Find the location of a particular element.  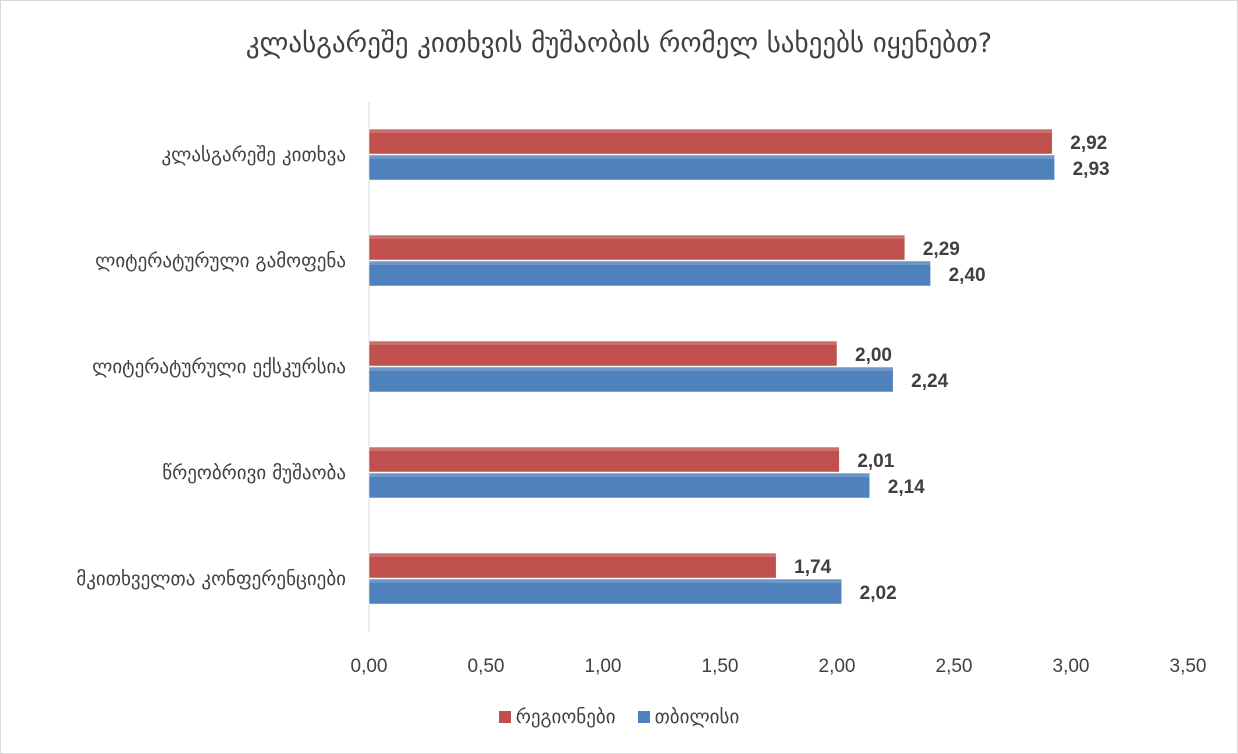

category-label: წრეობრივი მუშაობა is located at coordinates (254, 473).